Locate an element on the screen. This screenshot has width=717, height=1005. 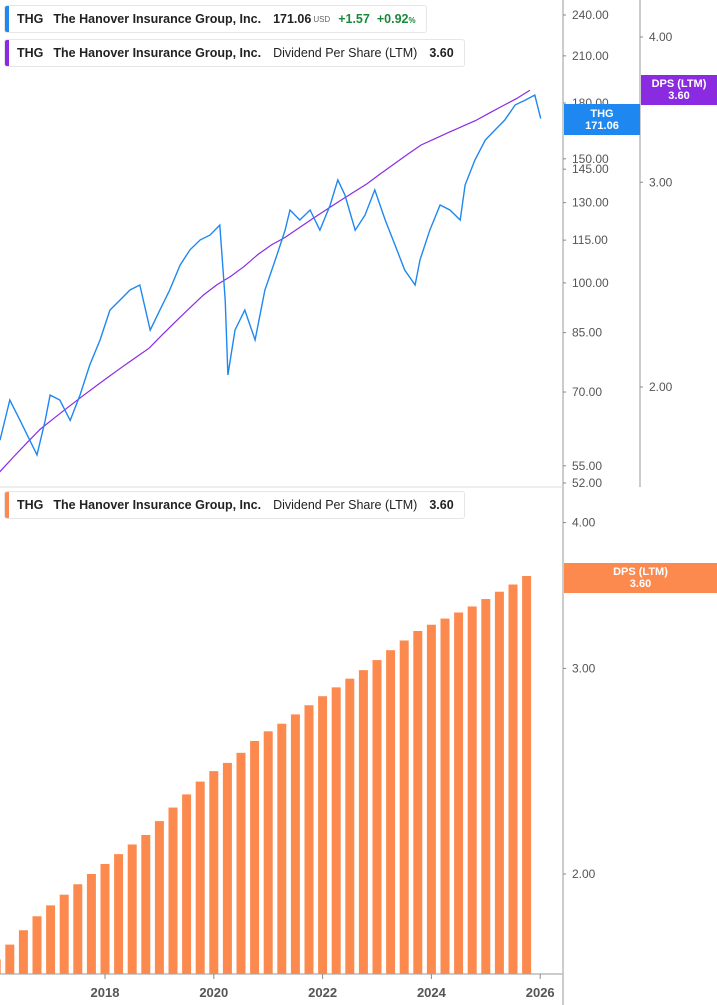
price-tag: THG 171.06 is located at coordinates (602, 119).